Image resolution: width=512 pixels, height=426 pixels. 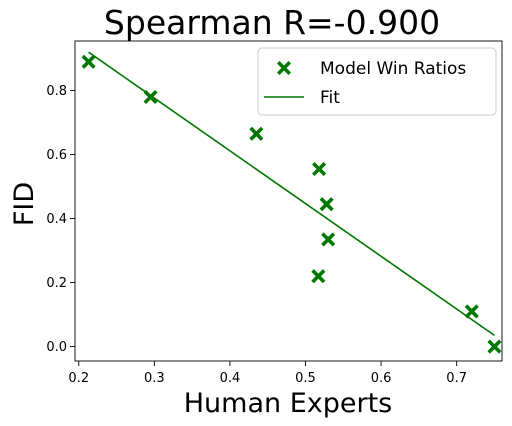 What do you see at coordinates (456, 378) in the screenshot?
I see `x-tick-label: 0.7` at bounding box center [456, 378].